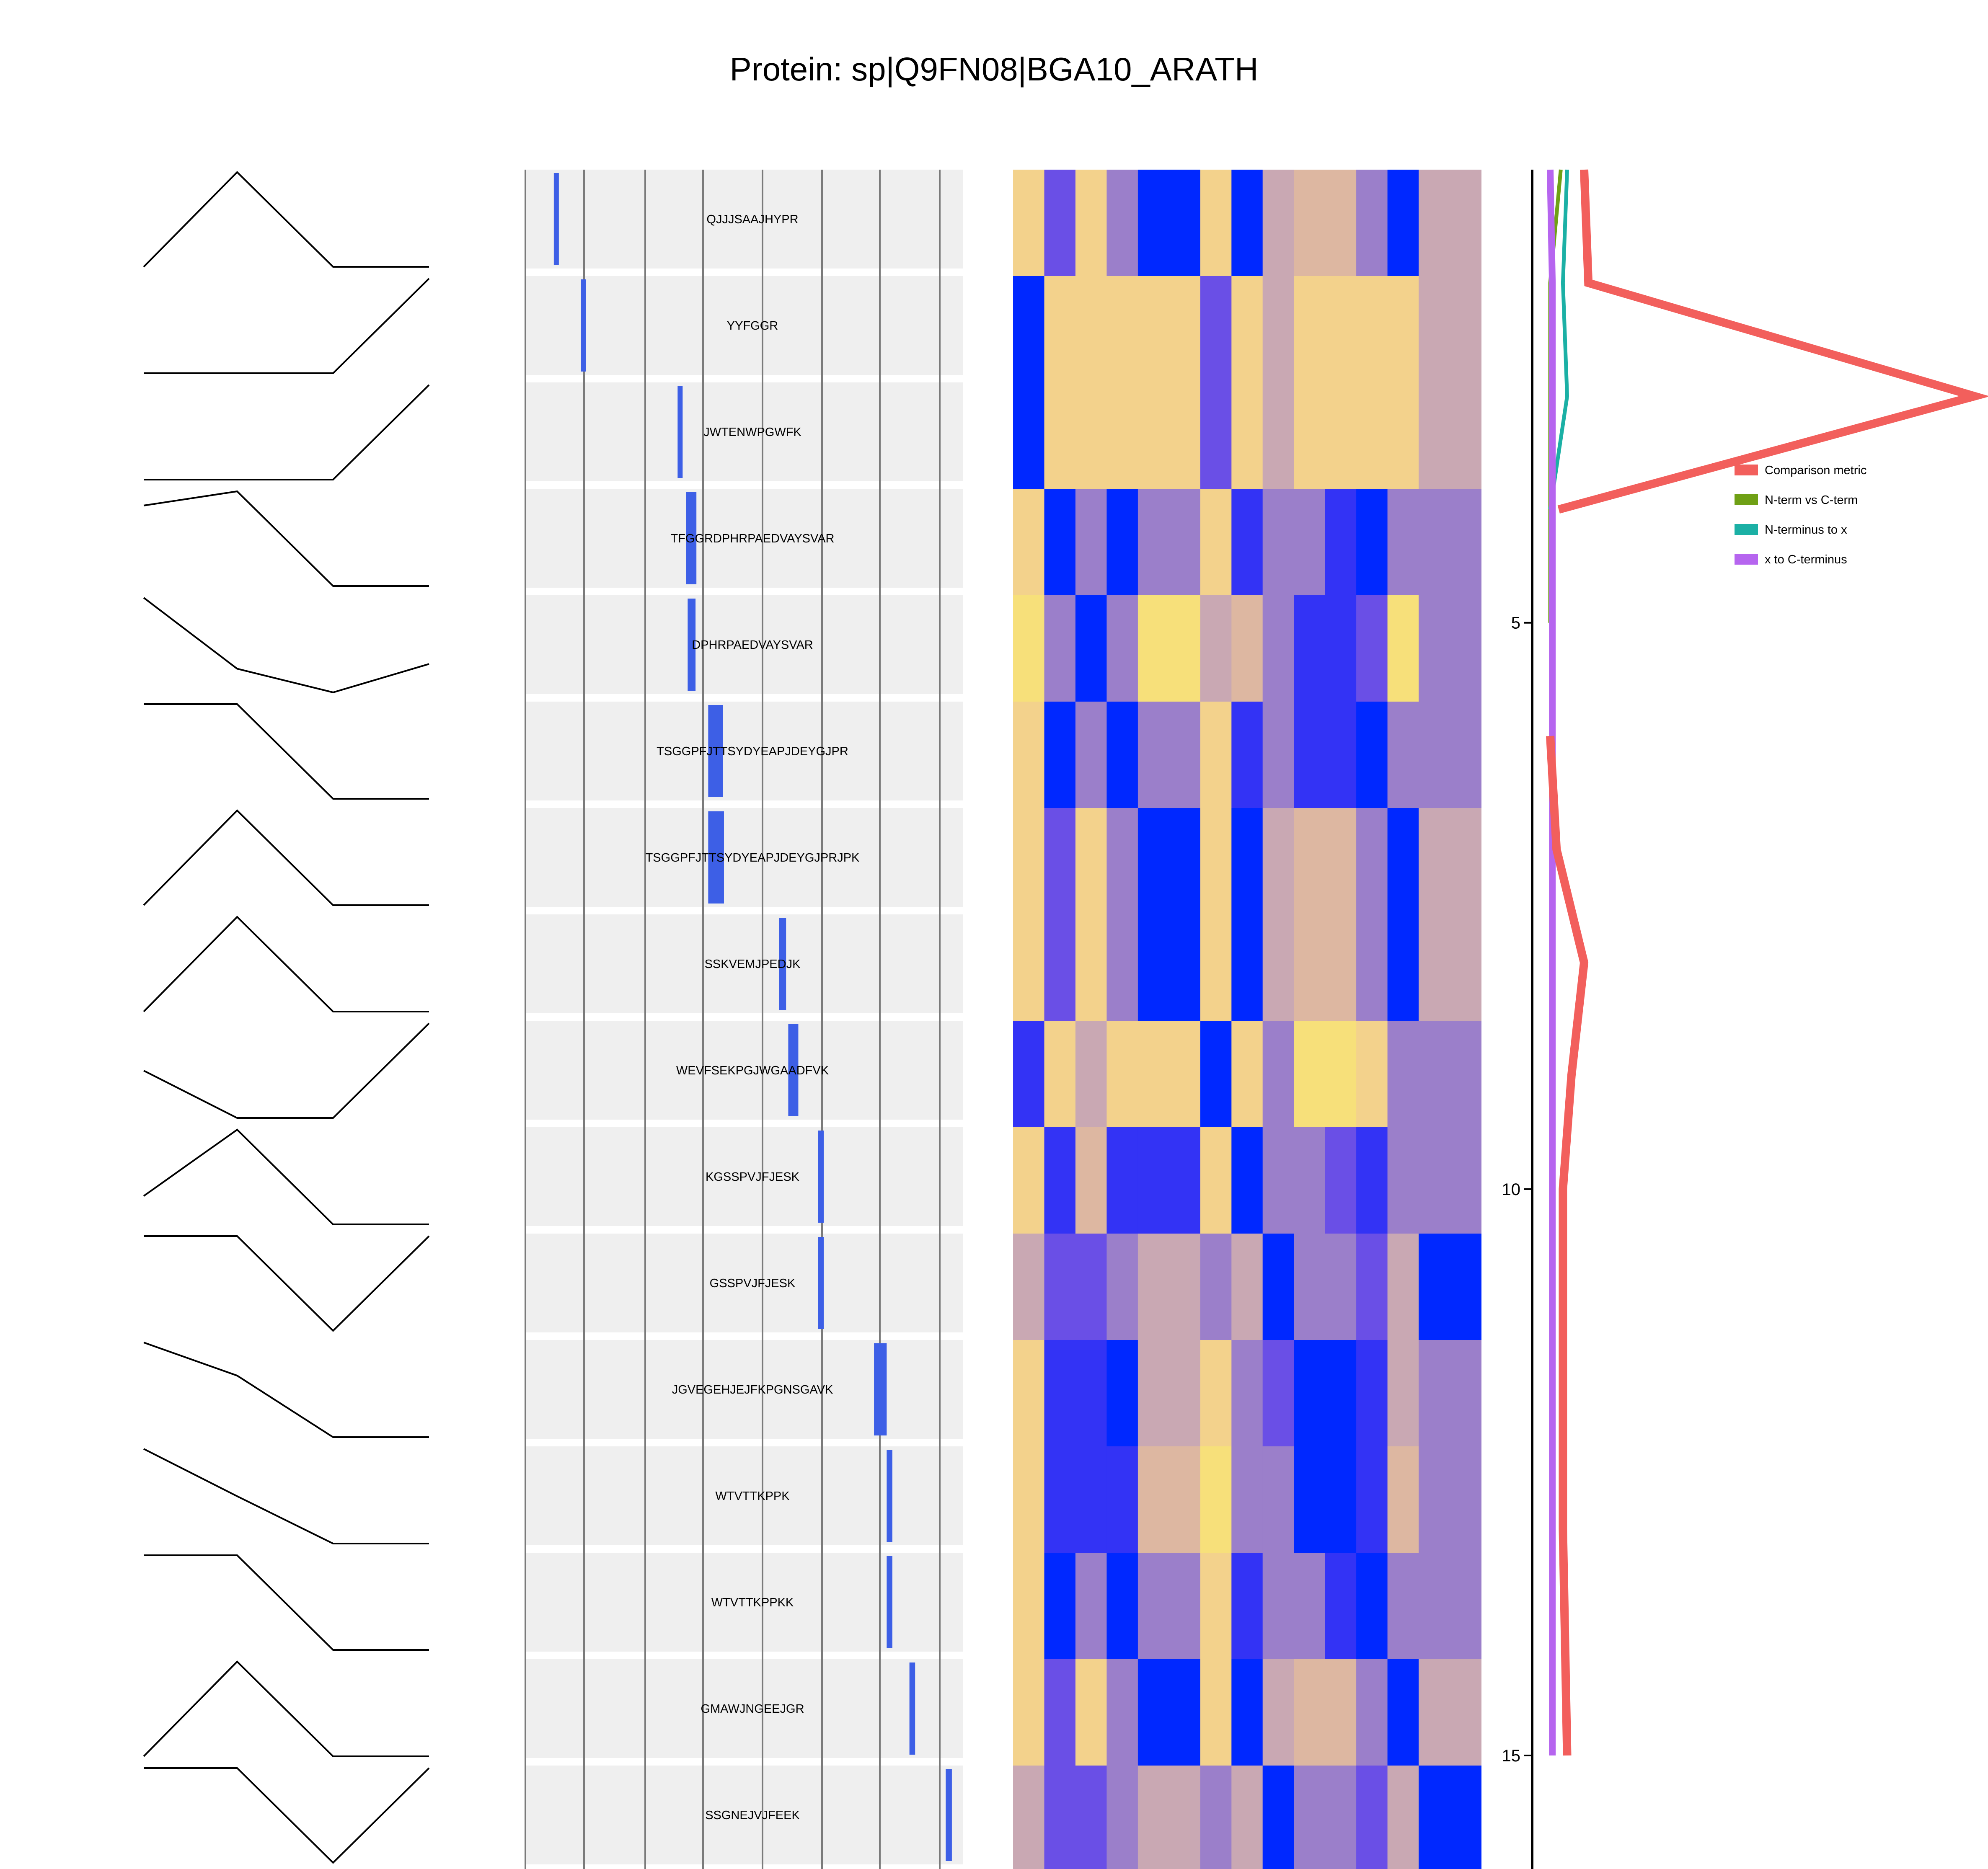  I want to click on legend-label: N-terminus to x, so click(1806, 530).